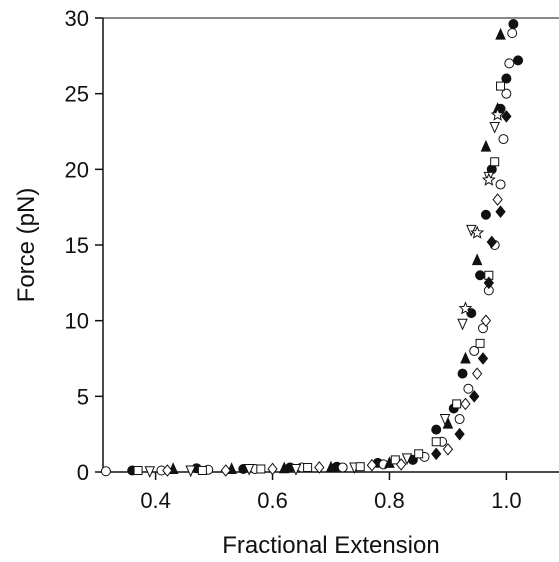 The height and width of the screenshot is (562, 559). Describe the element at coordinates (26, 245) in the screenshot. I see `y-axis-title: Force (pN)` at that location.